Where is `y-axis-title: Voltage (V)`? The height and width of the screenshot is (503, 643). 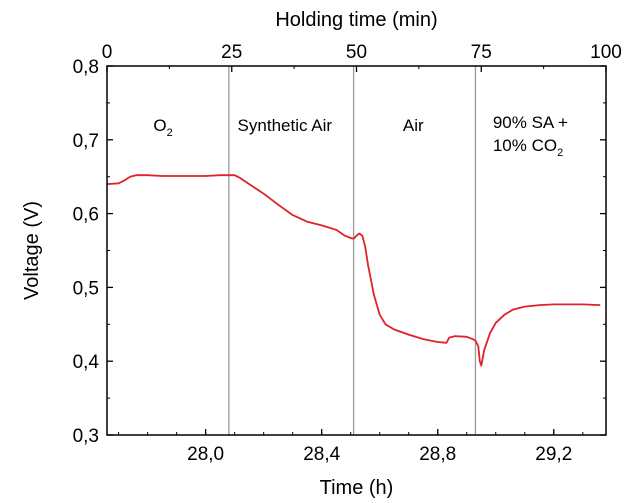
y-axis-title: Voltage (V) is located at coordinates (32, 250).